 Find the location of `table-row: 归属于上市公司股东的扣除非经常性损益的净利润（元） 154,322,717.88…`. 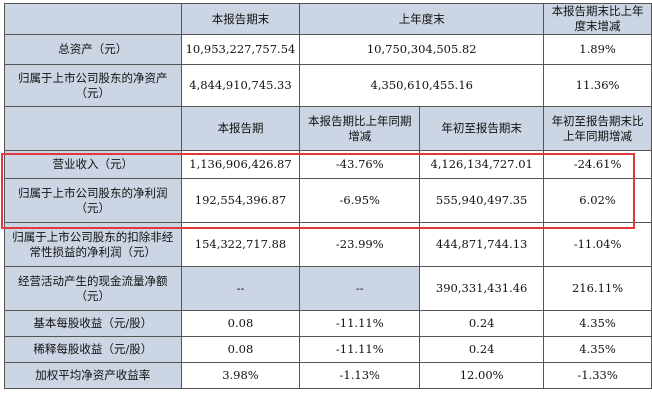

table-row: 归属于上市公司股东的扣除非经常性损益的净利润（元） 154,322,717.88… is located at coordinates (328, 244).